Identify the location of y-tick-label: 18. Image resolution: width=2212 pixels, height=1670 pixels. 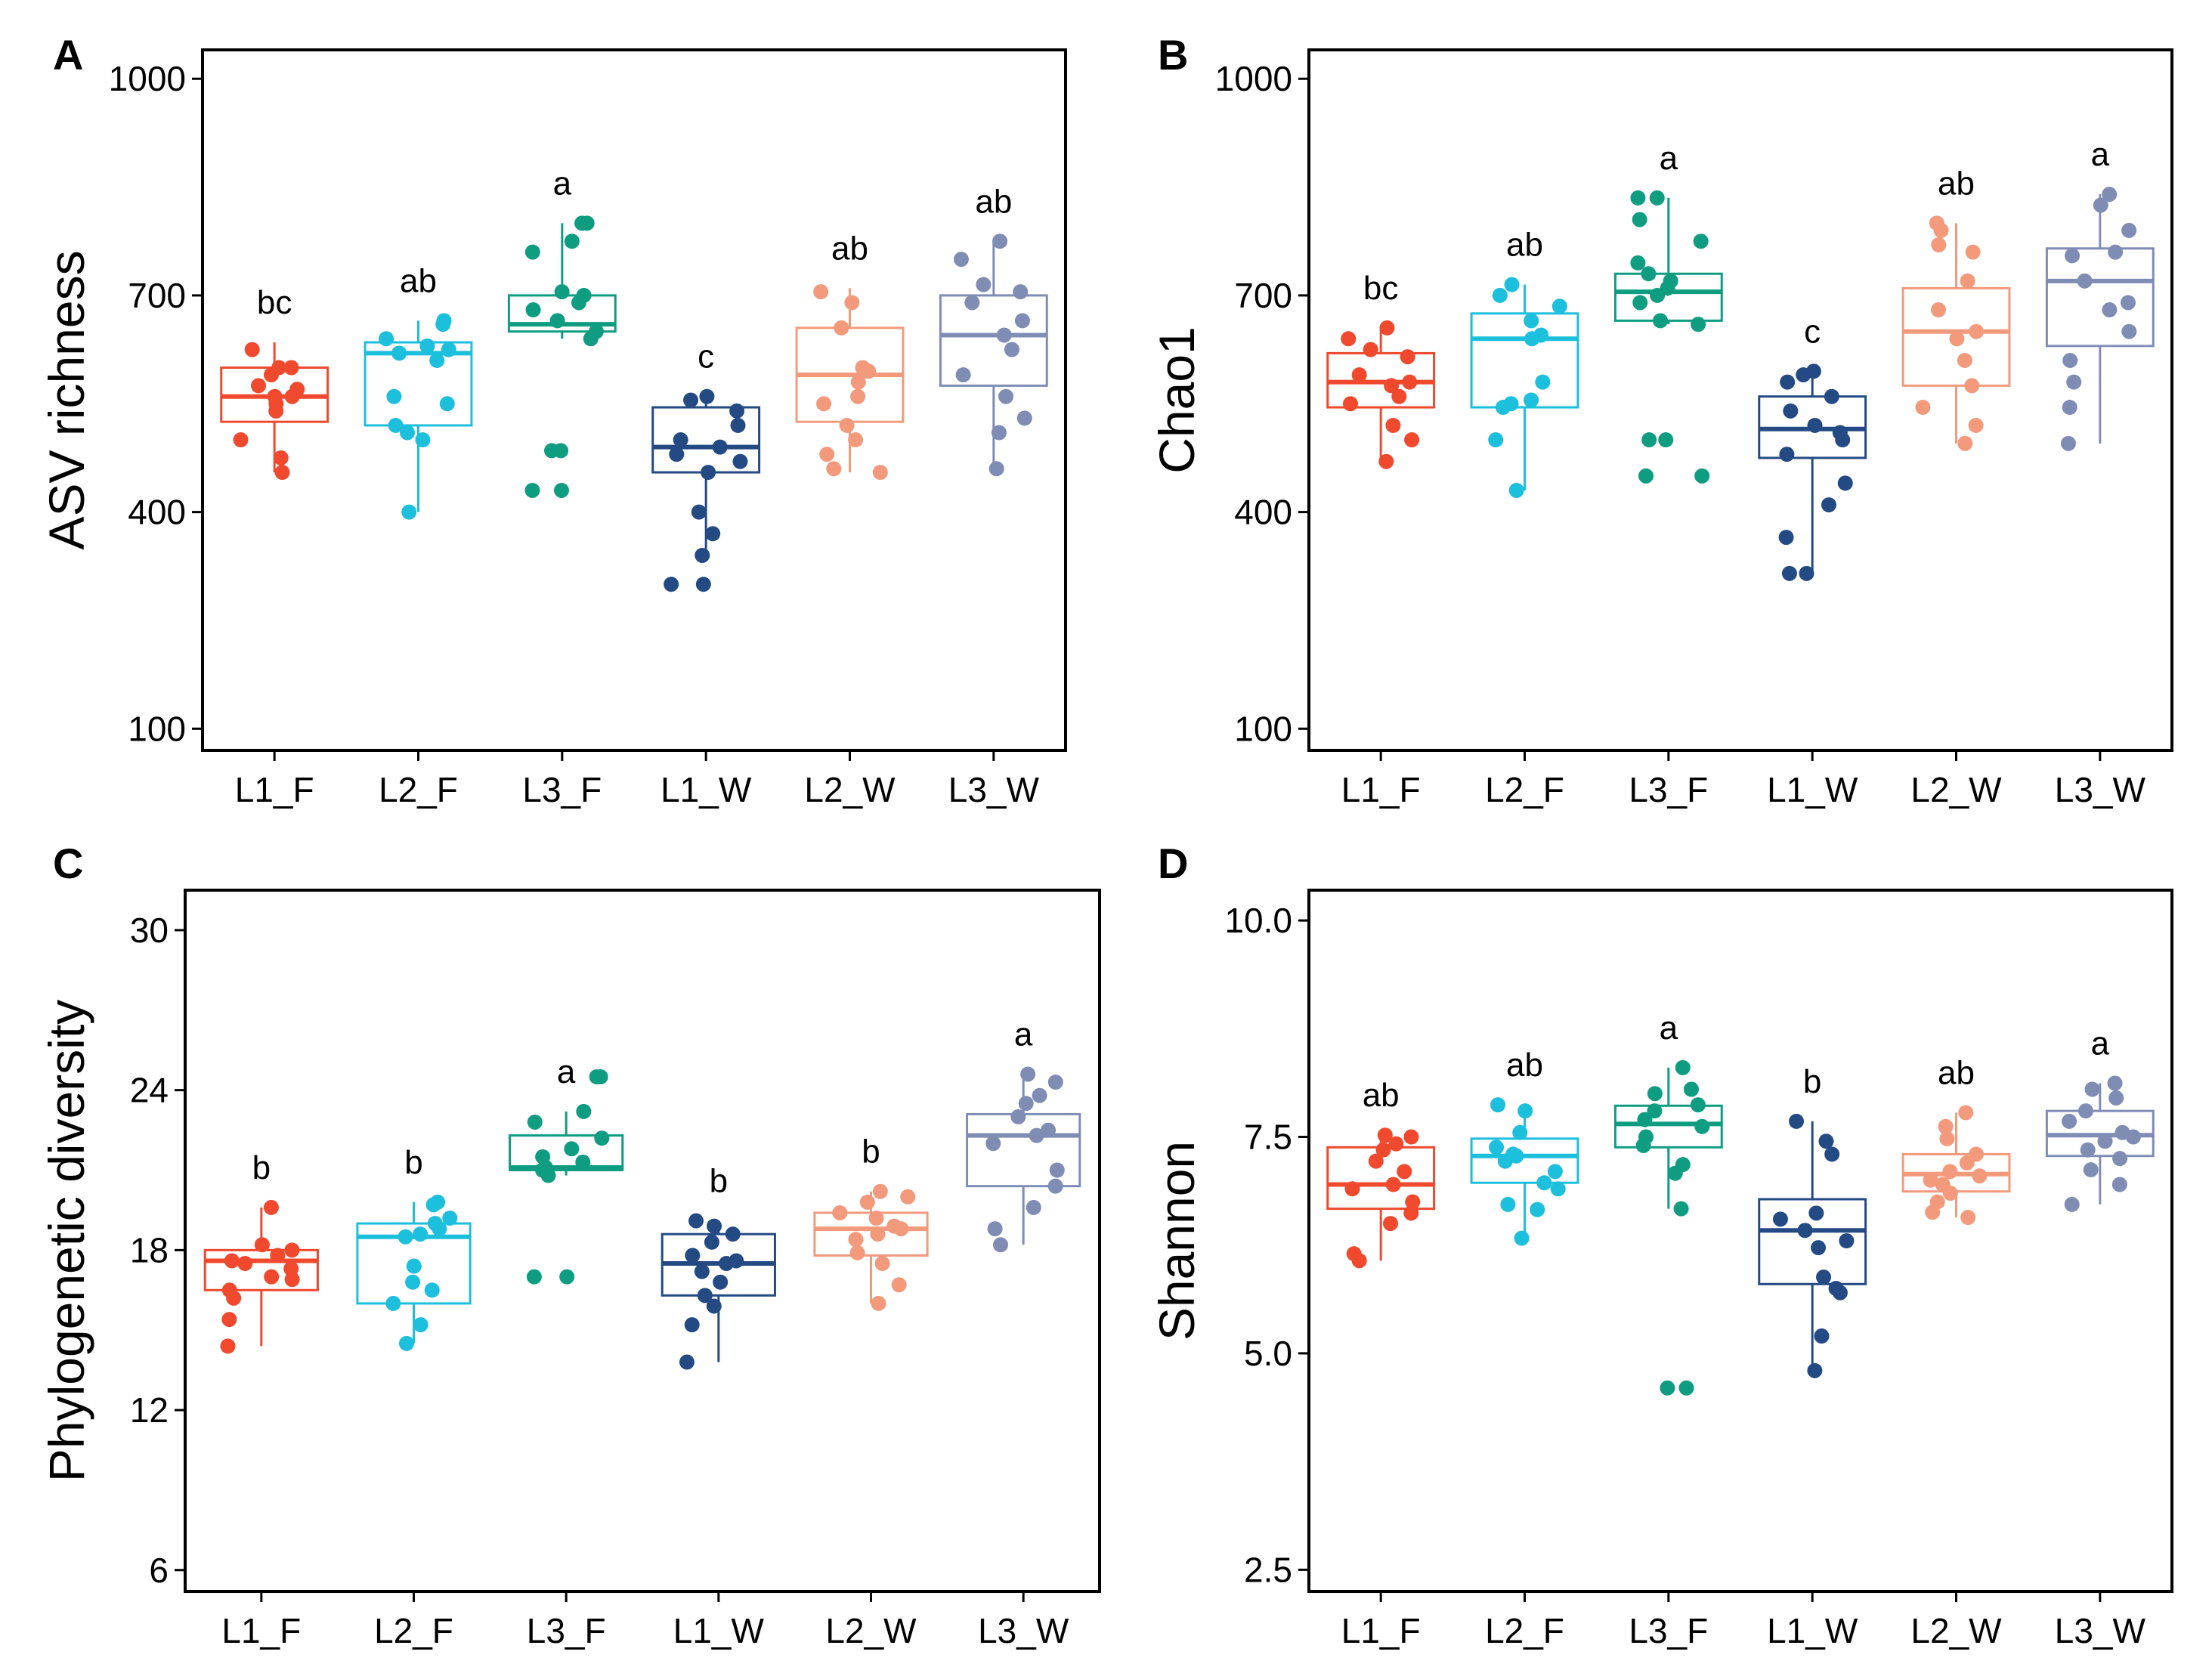
(149, 1250).